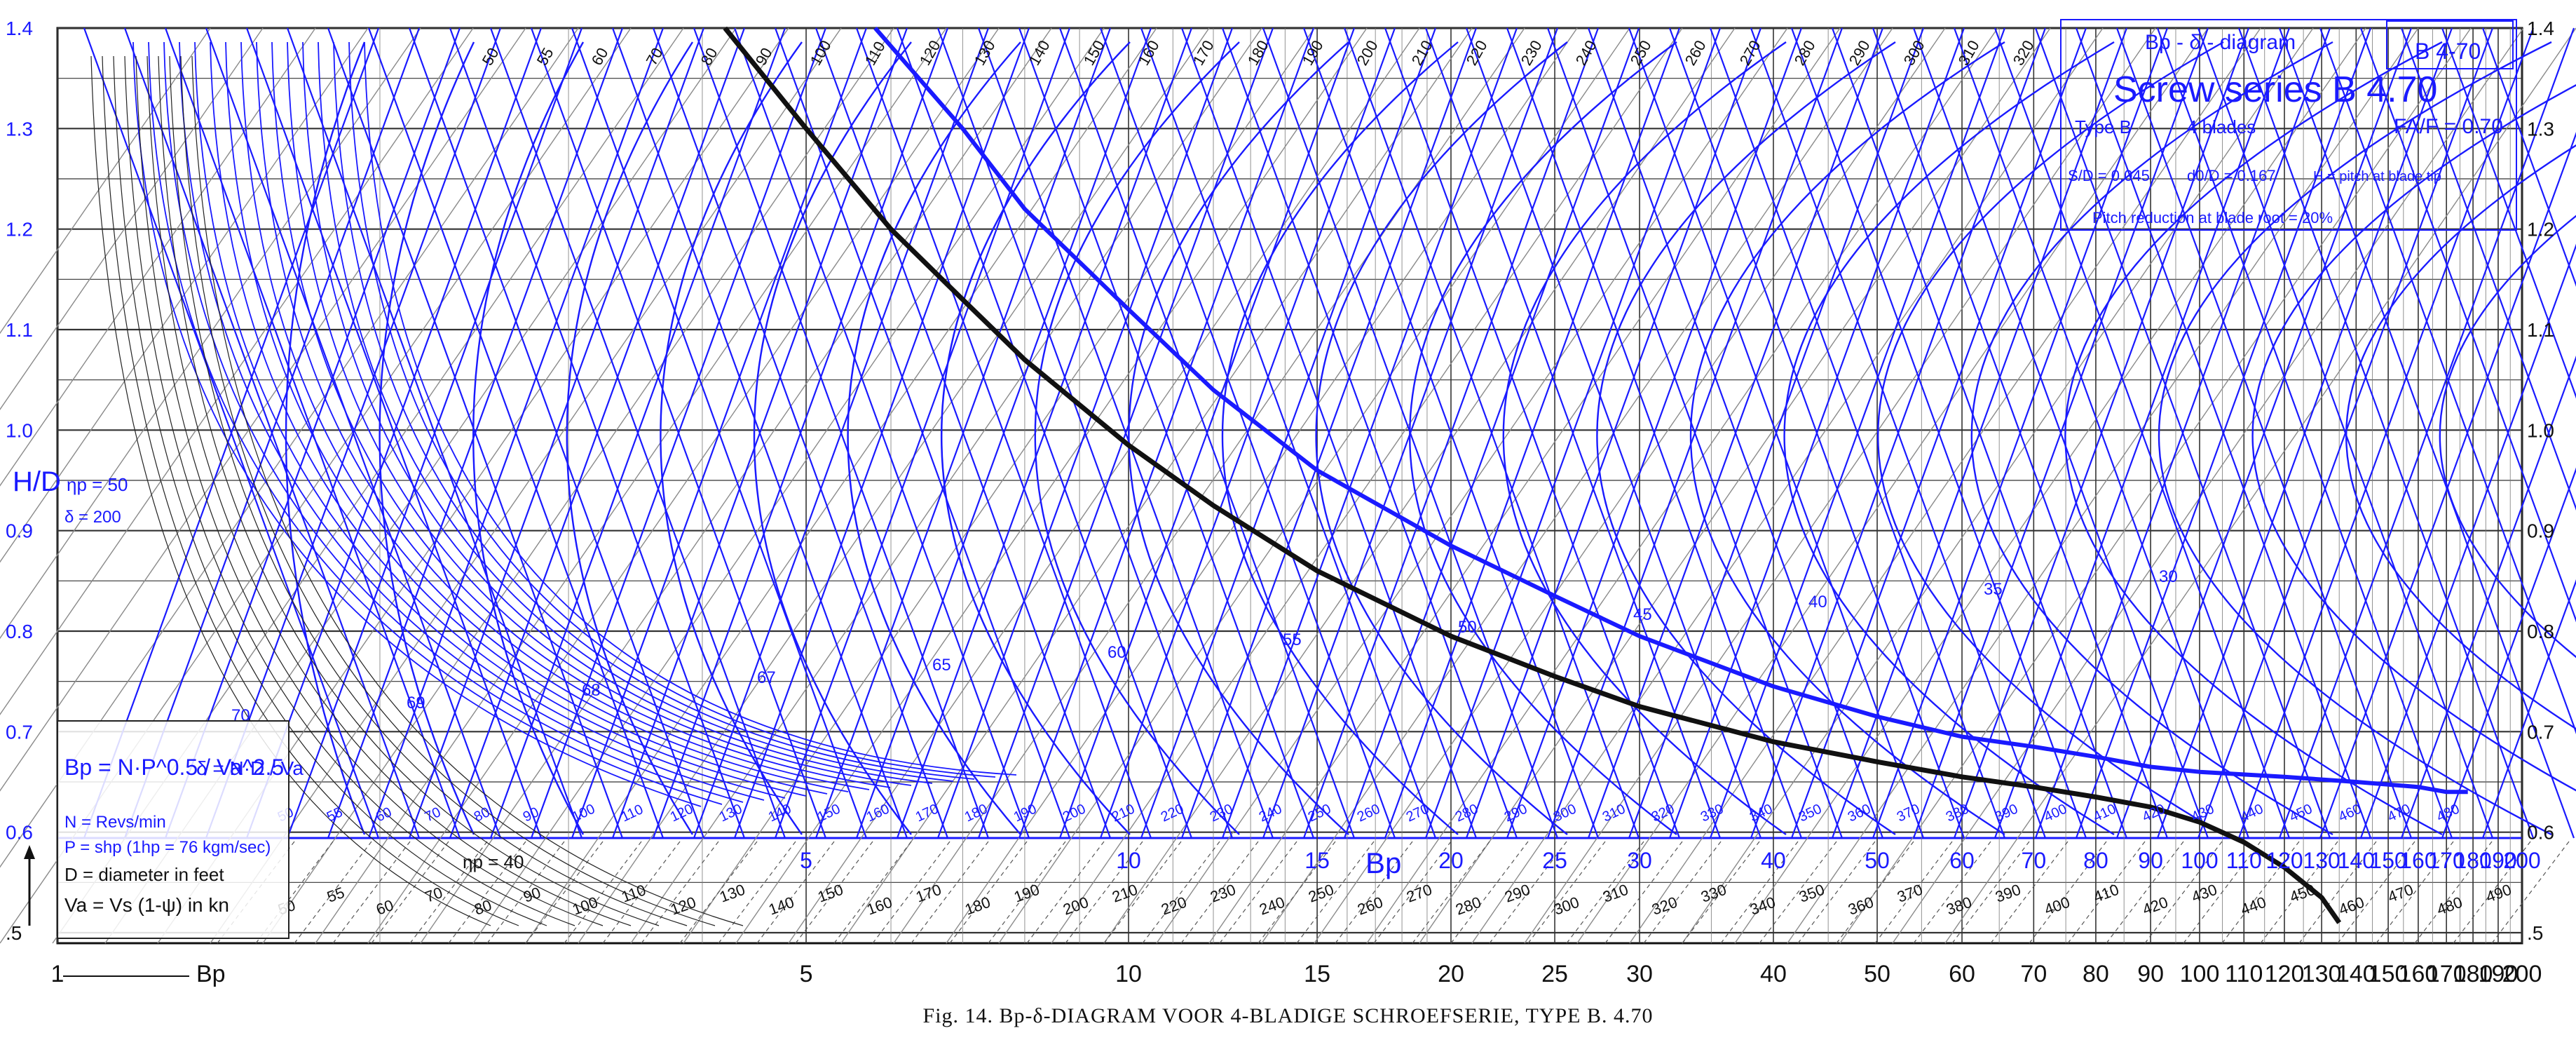  I want to click on left-y-tick-label: 1.4, so click(19, 29).